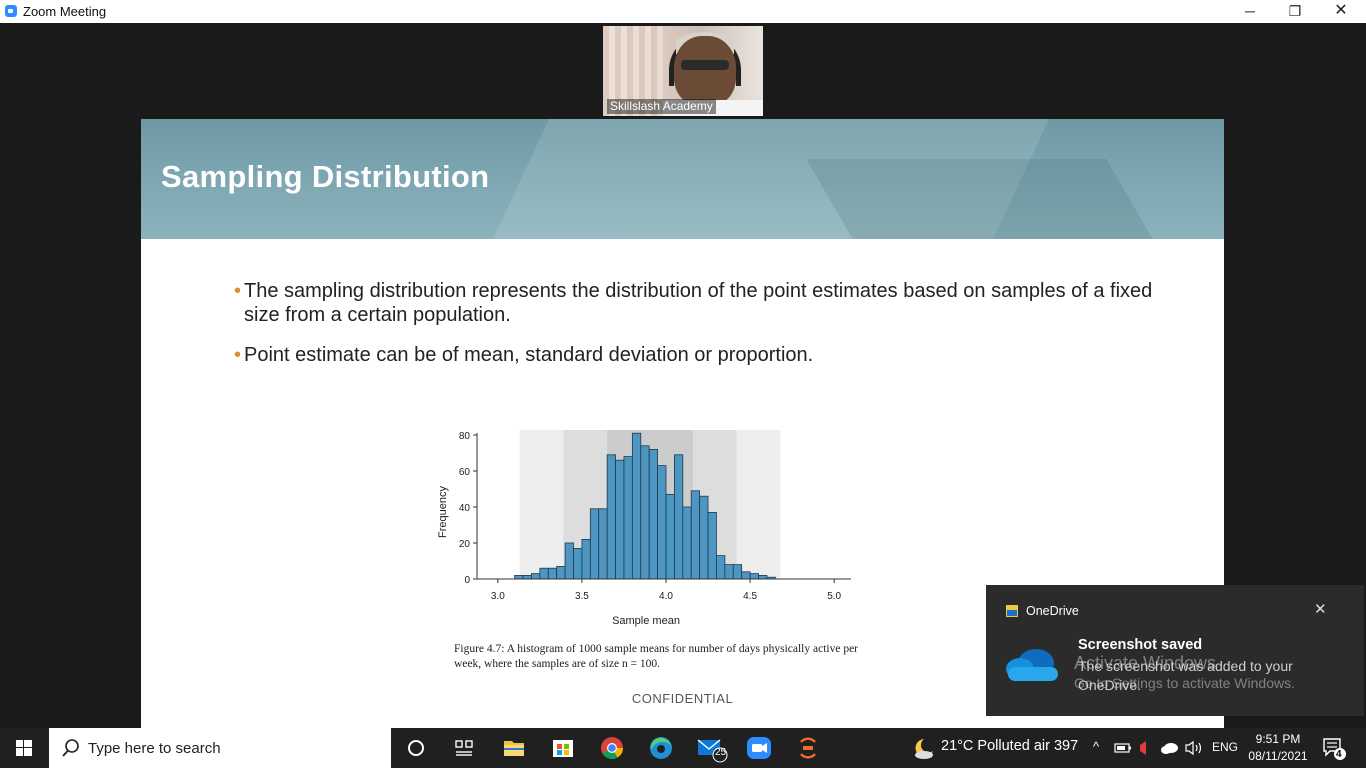 The width and height of the screenshot is (1366, 768). Describe the element at coordinates (467, 580) in the screenshot. I see `y-tick-label: 0` at that location.